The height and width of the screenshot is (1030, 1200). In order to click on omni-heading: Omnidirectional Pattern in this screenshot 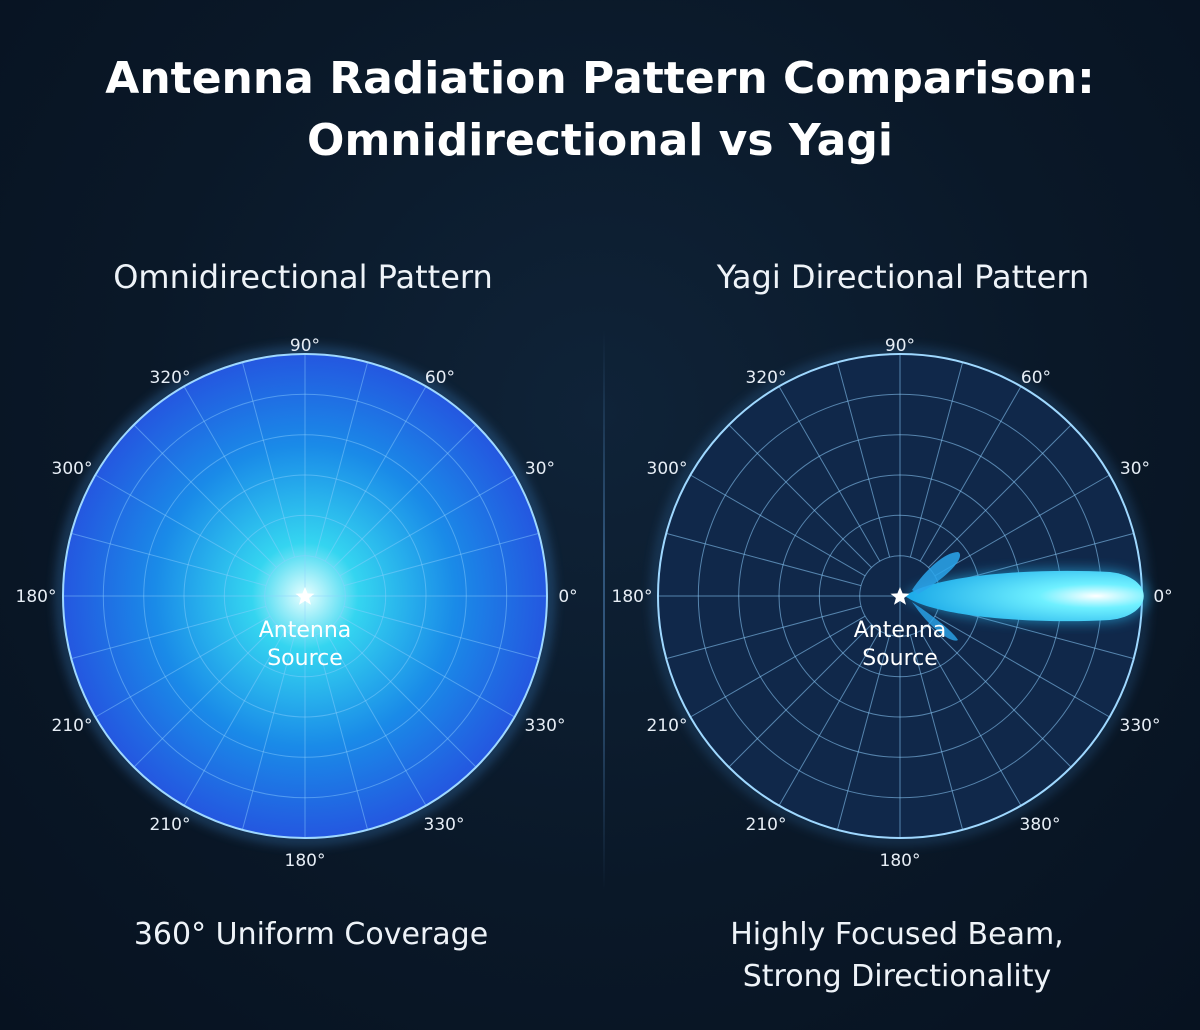, I will do `click(303, 277)`.